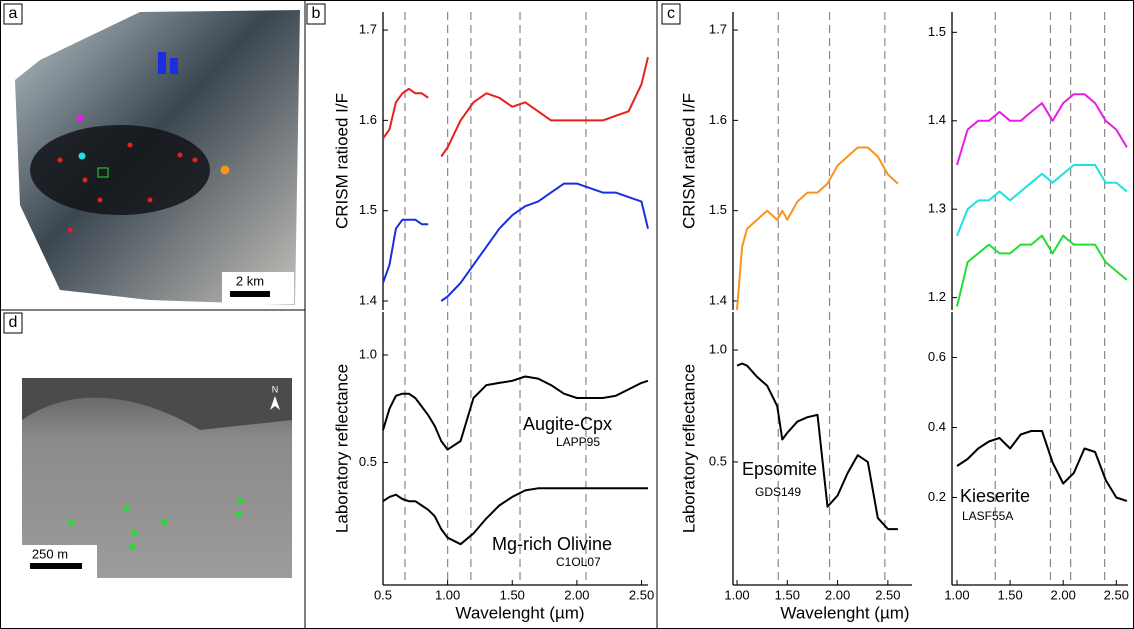  Describe the element at coordinates (779, 469) in the screenshot. I see `series-label: Epsomite` at that location.